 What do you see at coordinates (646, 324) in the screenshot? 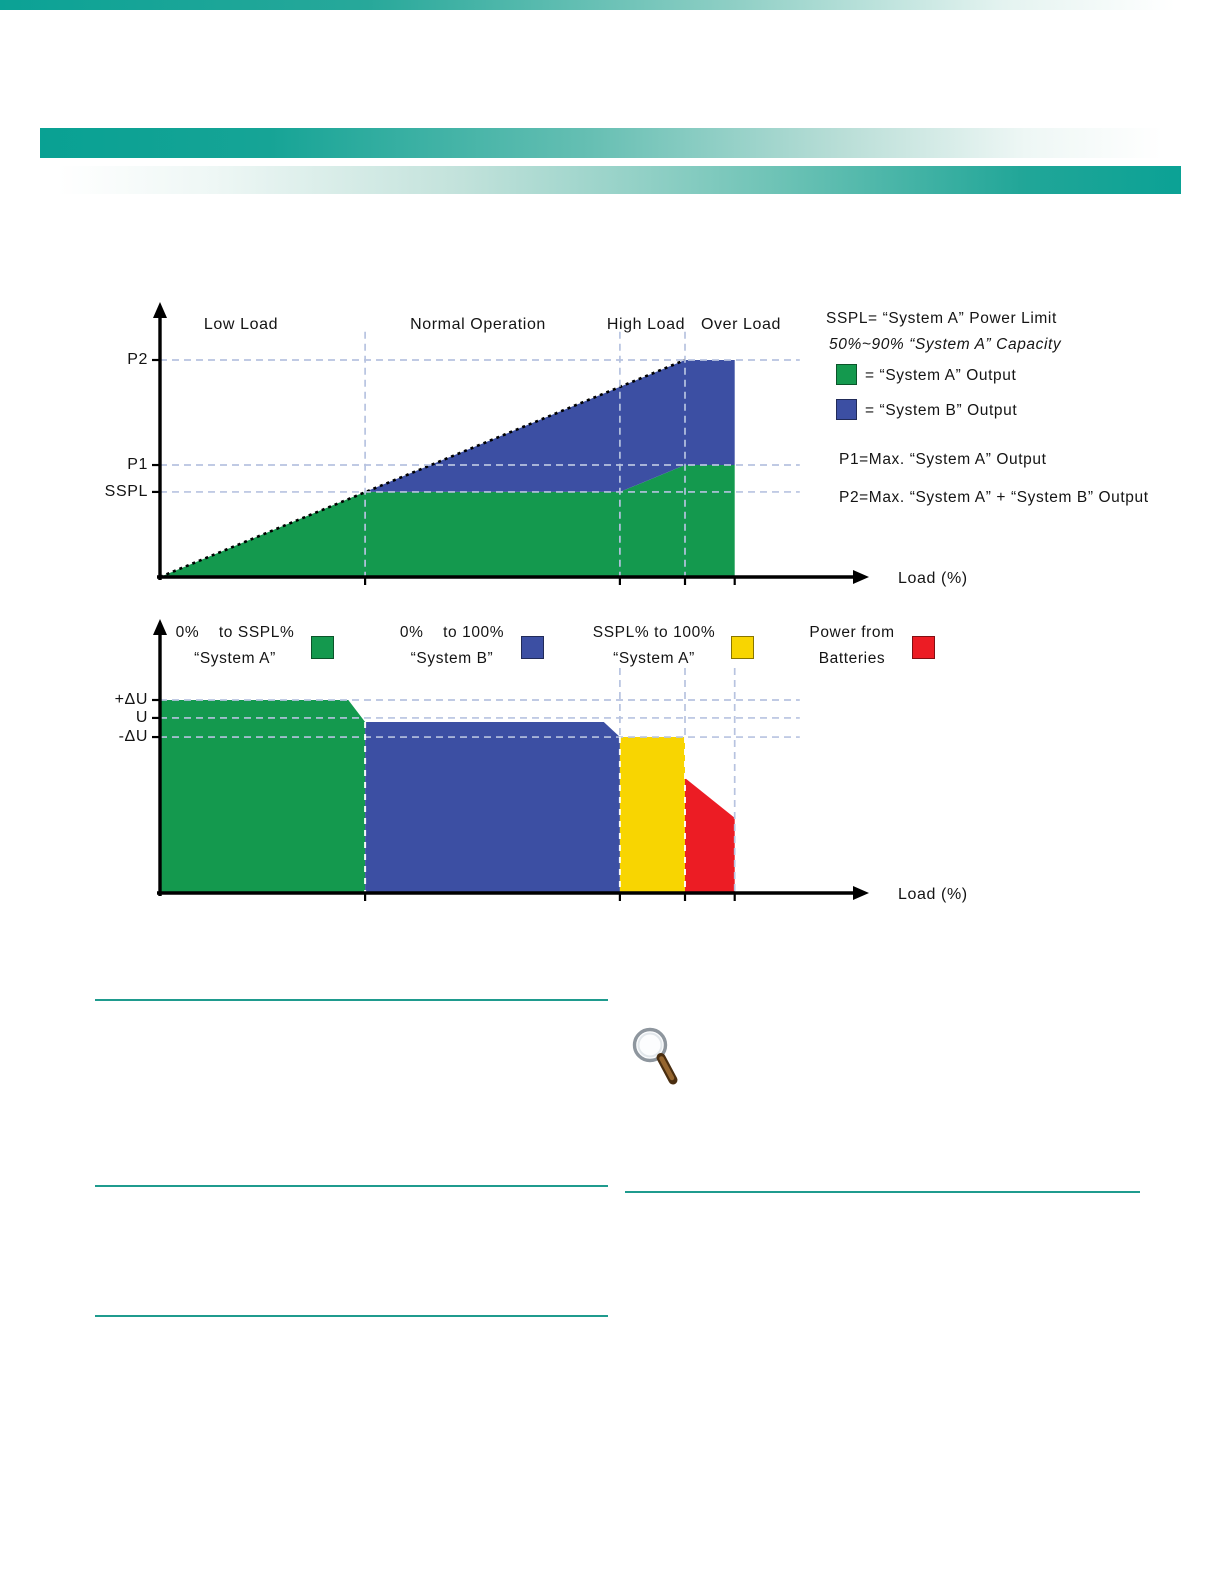
I see `region-label-high-load: High Load` at bounding box center [646, 324].